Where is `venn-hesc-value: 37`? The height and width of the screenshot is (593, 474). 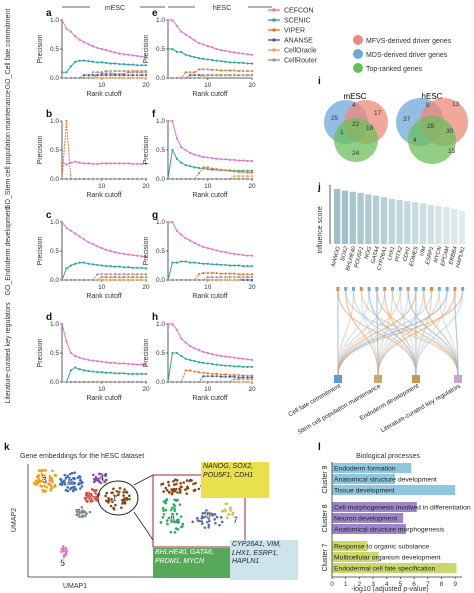 venn-hesc-value: 37 is located at coordinates (407, 119).